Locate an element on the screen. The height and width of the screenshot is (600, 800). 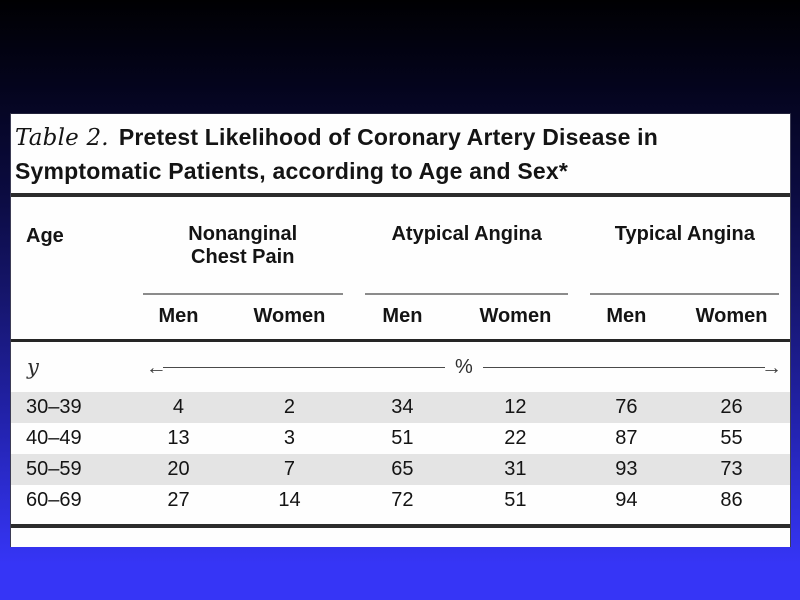
unit-row: y ← % → is located at coordinates (400, 366).